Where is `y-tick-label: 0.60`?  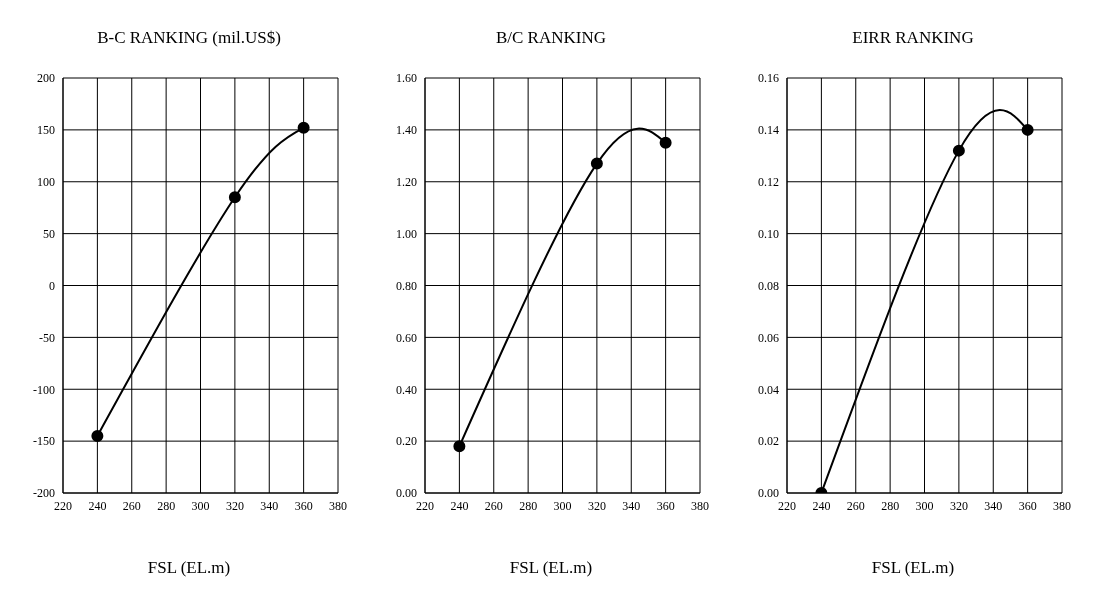 y-tick-label: 0.60 is located at coordinates (406, 337).